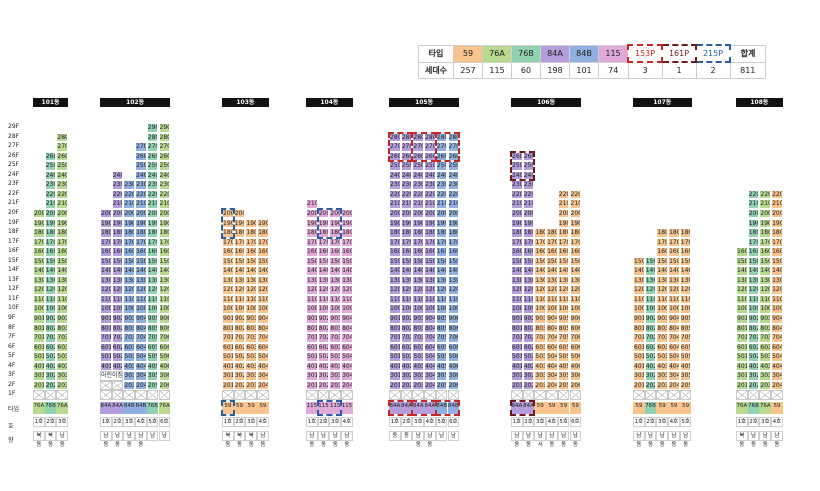 The image size is (820, 491). I want to click on unit-cell: 1906, so click(453, 223).